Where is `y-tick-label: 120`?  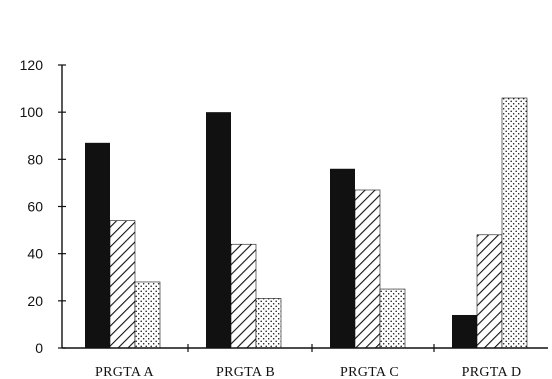 y-tick-label: 120 is located at coordinates (32, 65).